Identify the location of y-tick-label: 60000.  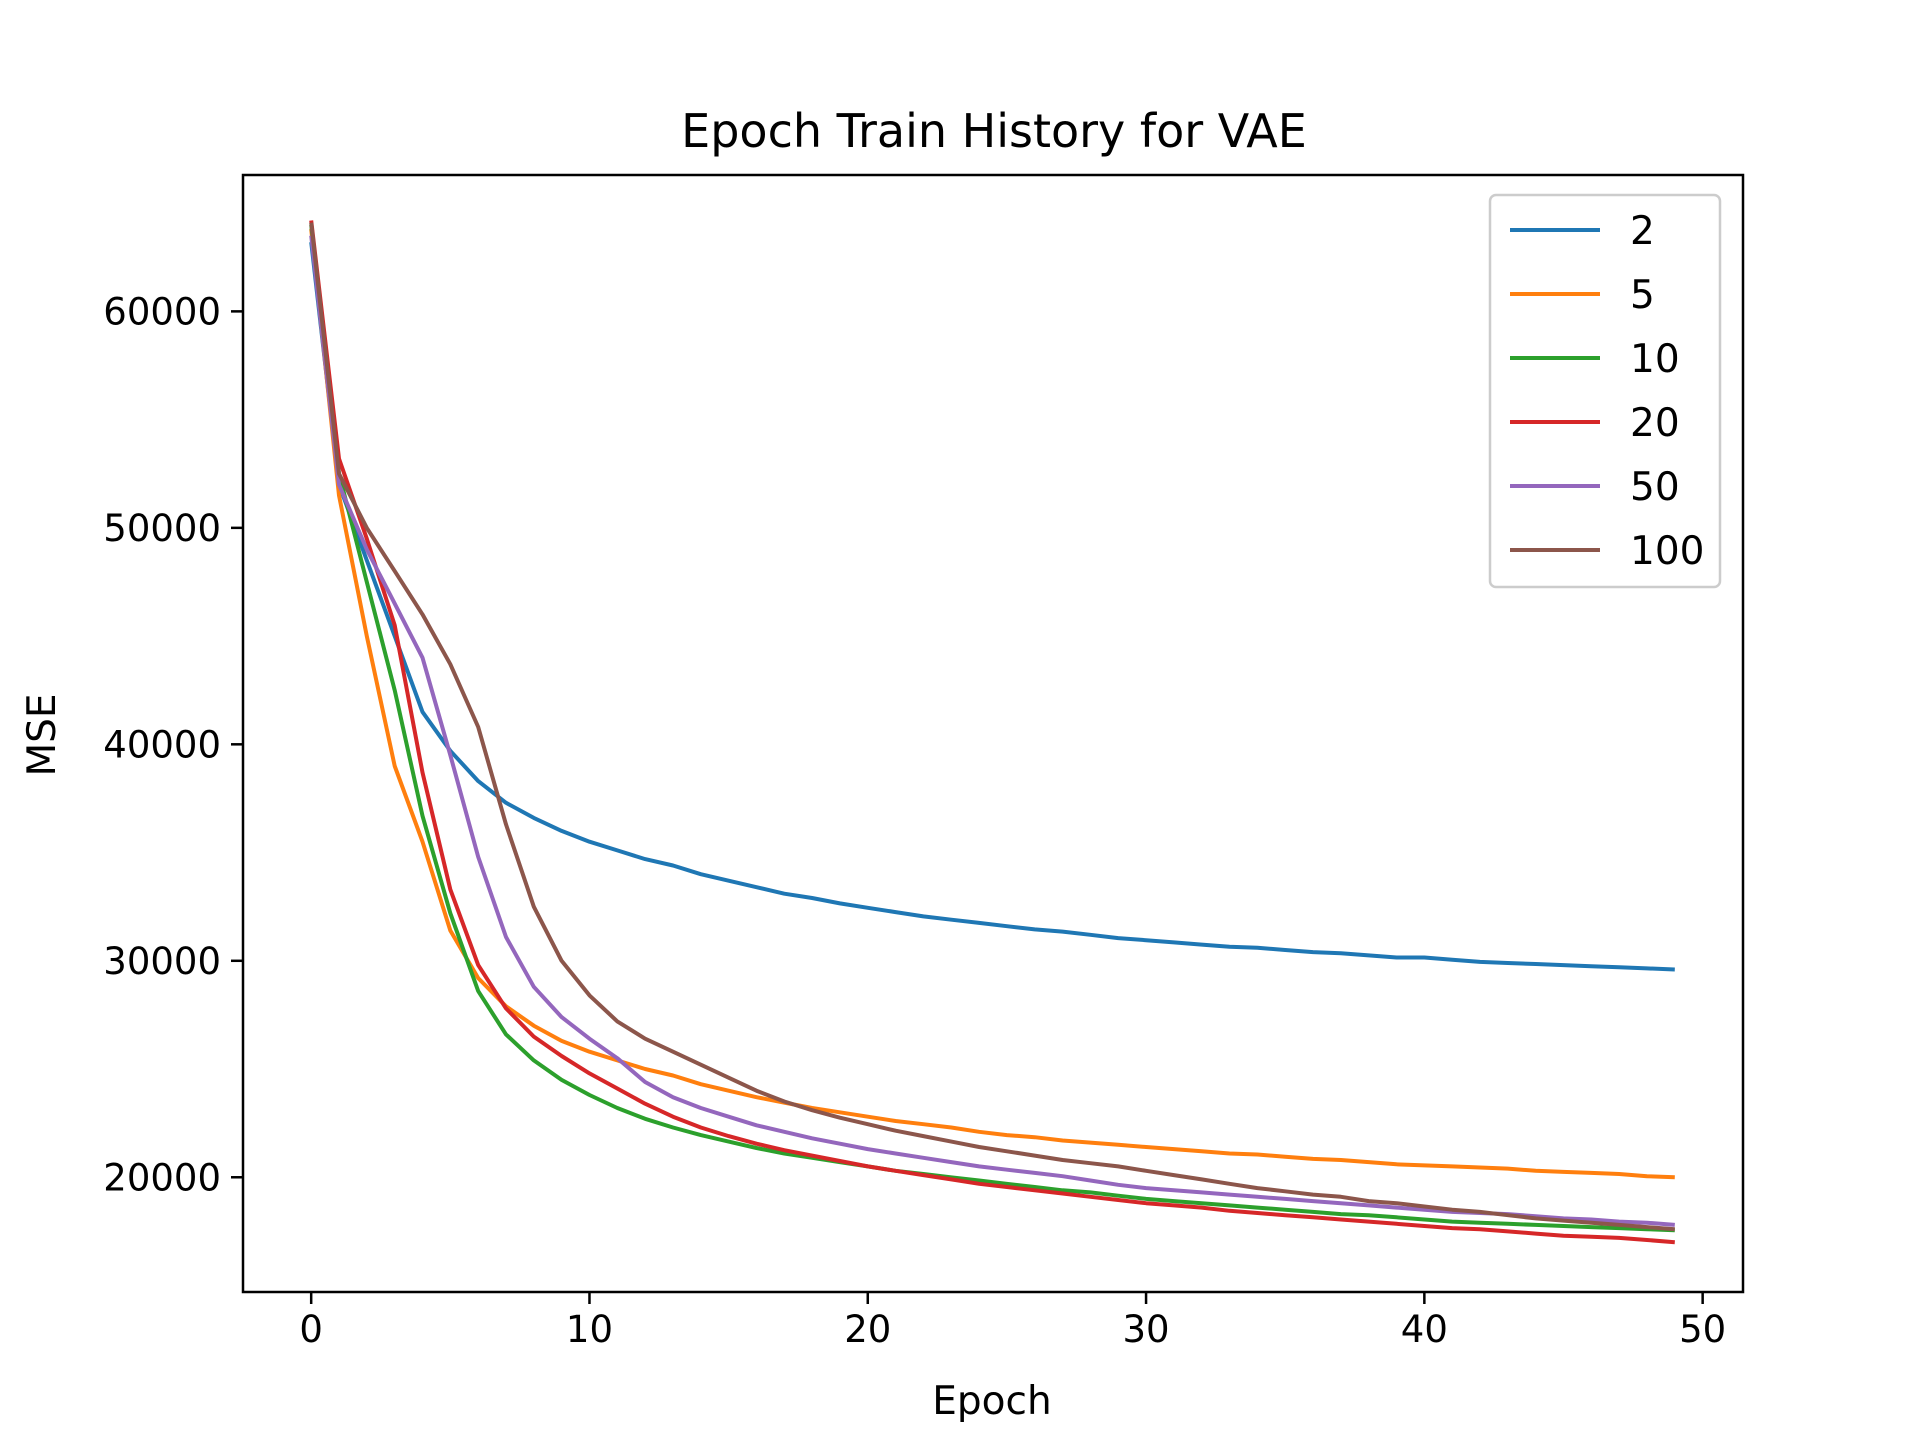
(162, 311).